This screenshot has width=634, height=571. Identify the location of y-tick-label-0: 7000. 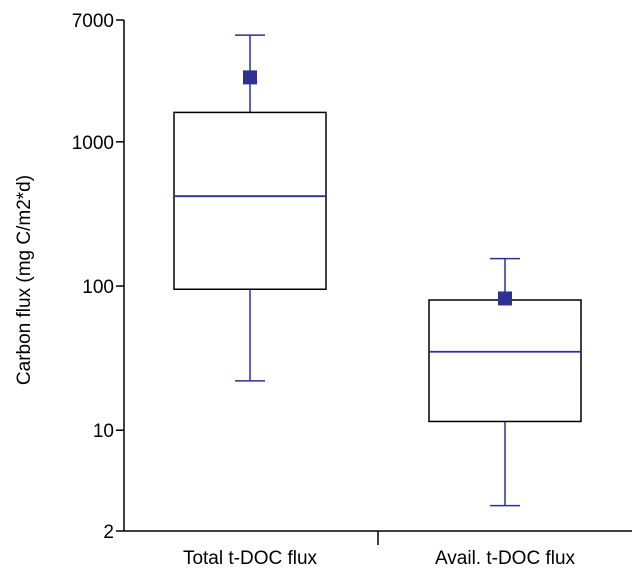
(93, 21).